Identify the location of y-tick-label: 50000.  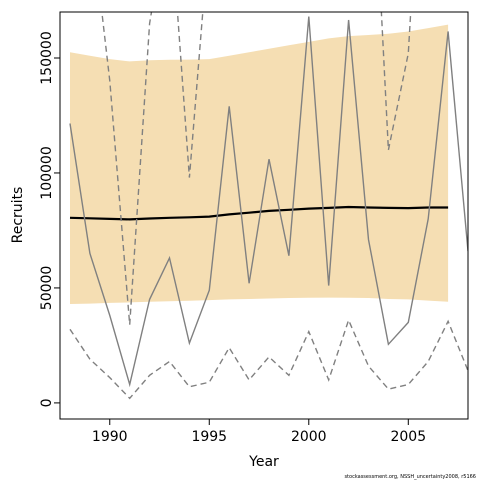
(47, 288).